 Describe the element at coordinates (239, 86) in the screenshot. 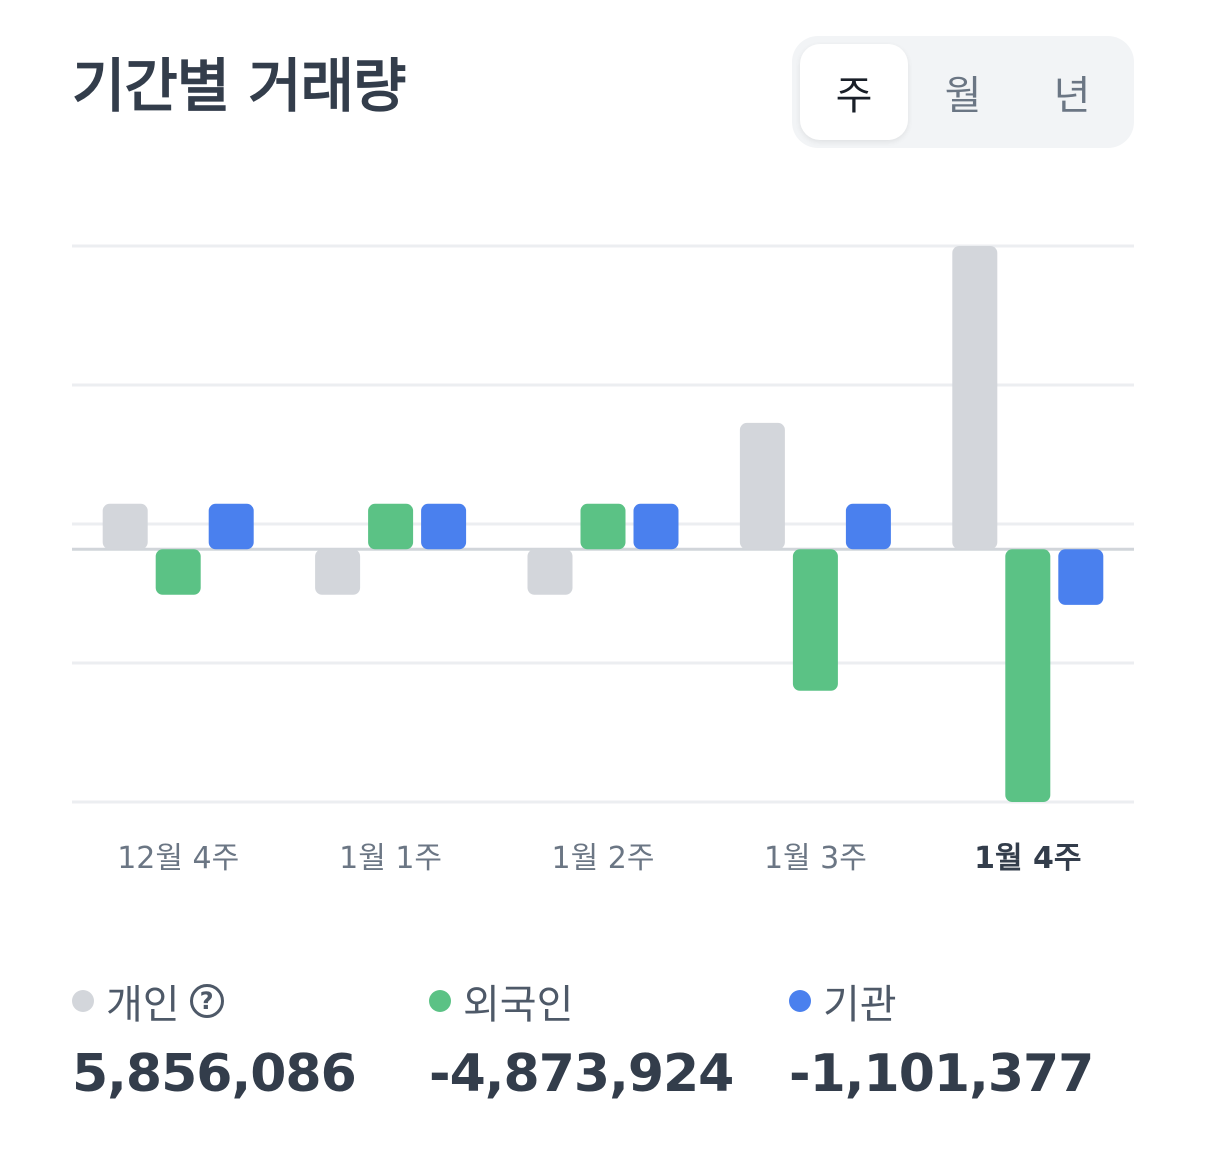

I see `page-title: 기간별 거래량` at that location.